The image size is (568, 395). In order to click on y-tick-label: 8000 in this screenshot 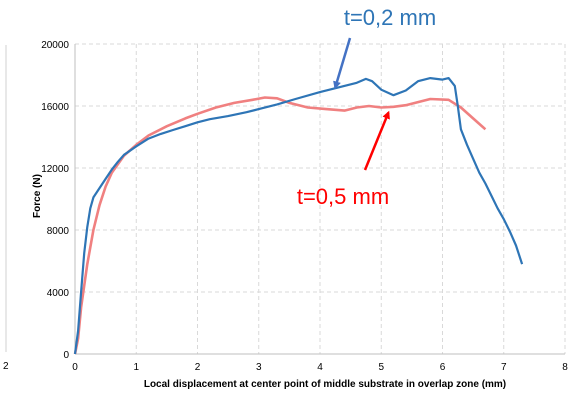, I will do `click(58, 231)`.